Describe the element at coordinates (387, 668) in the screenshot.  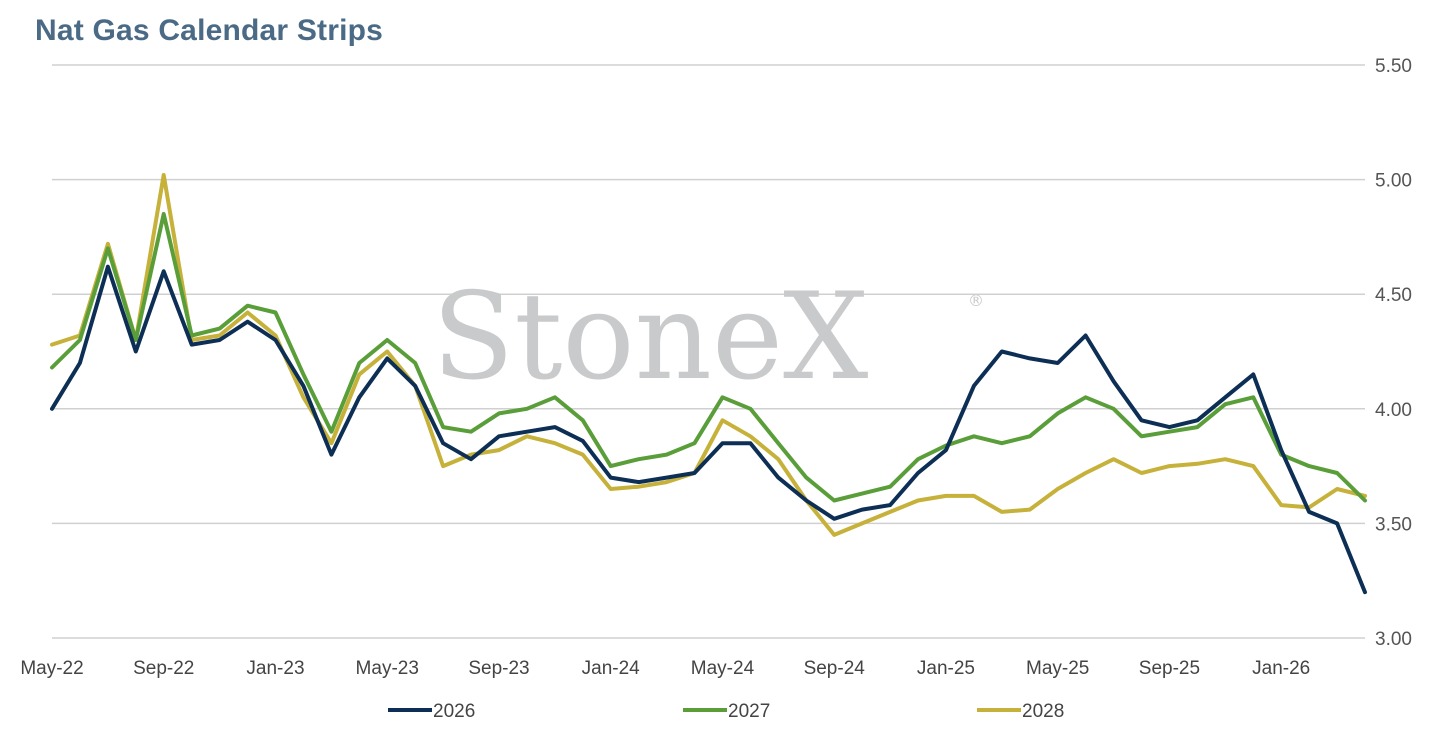
I see `x-tick-label: May-23` at that location.